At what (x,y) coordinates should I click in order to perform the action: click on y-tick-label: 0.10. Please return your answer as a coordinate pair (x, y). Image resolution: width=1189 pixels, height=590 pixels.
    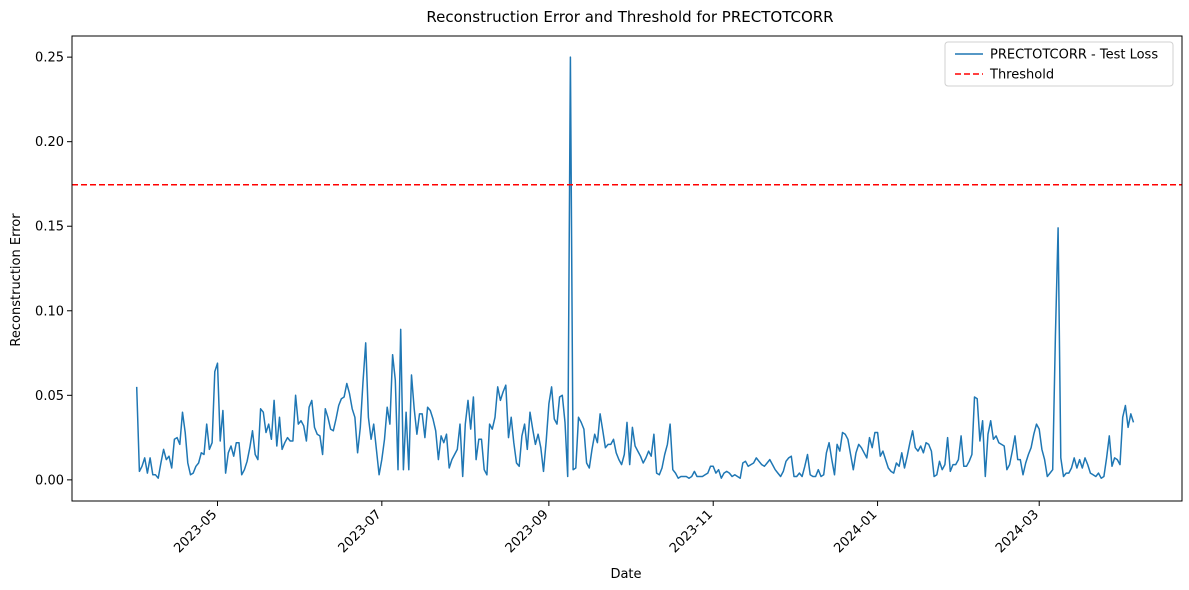
    Looking at the image, I should click on (49, 311).